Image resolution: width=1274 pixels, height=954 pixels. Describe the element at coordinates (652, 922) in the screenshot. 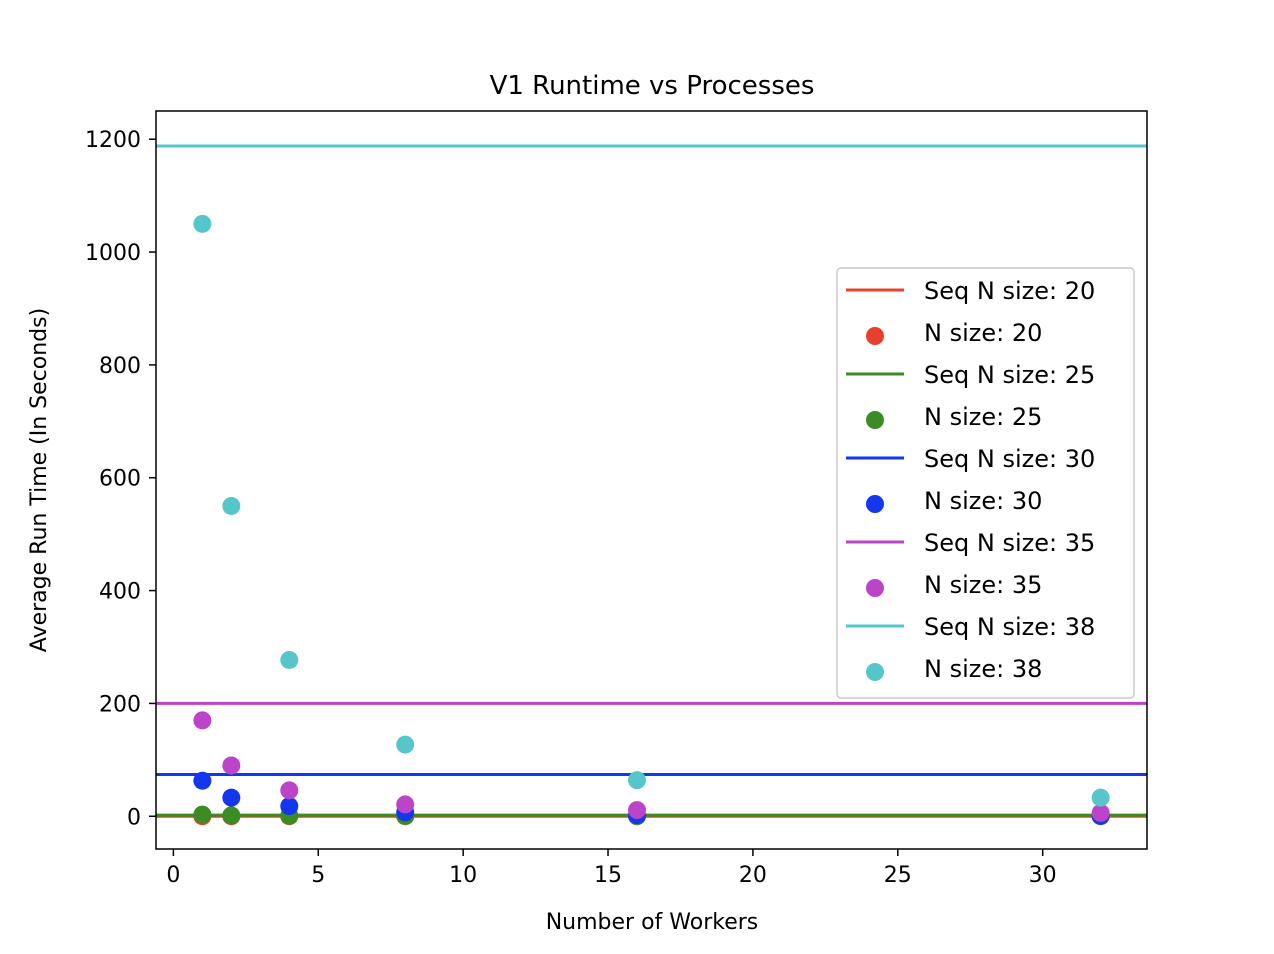

I see `x-axis-label: Number of Workers` at that location.